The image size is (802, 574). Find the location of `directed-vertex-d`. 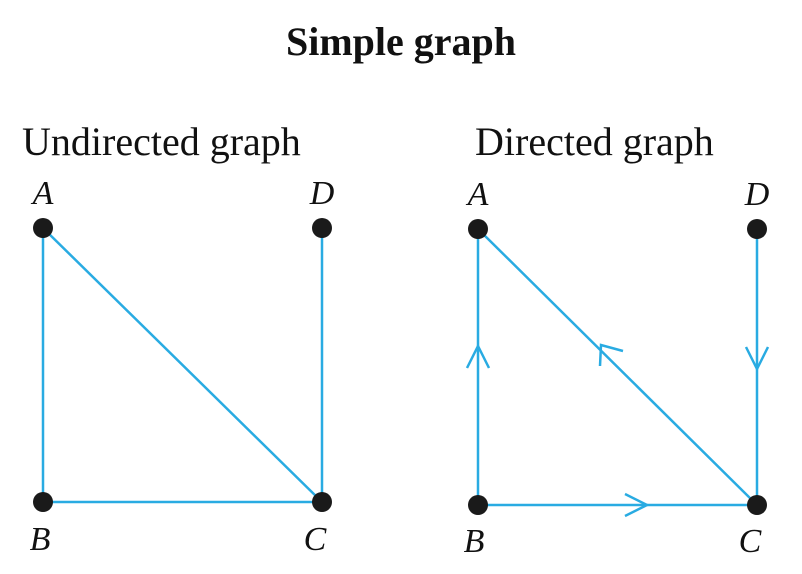

directed-vertex-d is located at coordinates (757, 229).